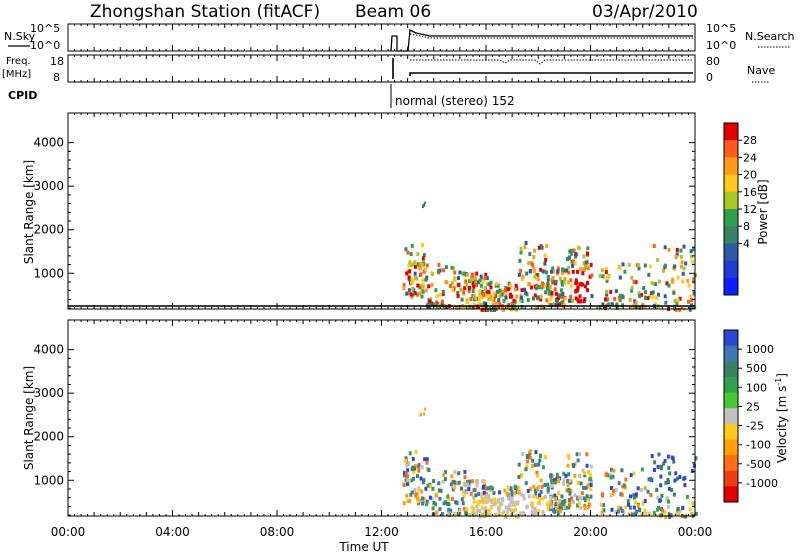 The height and width of the screenshot is (554, 800). I want to click on freq-panel: Freq. [MHz] 18 8 80 0 Nave, so click(388, 69).